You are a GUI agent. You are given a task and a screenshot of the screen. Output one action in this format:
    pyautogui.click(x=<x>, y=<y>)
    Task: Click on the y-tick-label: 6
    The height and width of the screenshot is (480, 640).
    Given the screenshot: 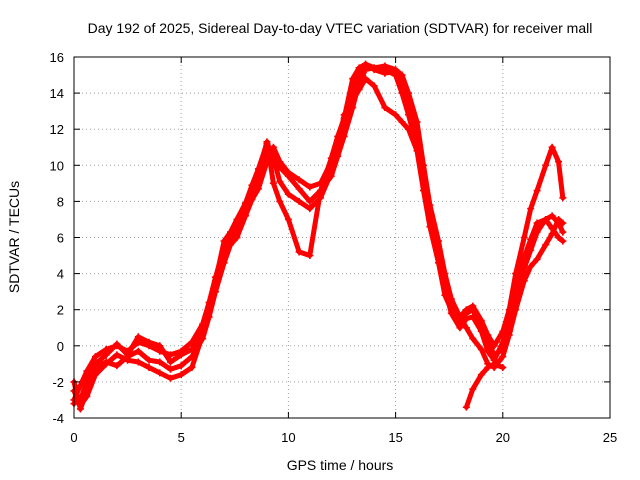 What is the action you would take?
    pyautogui.click(x=60, y=238)
    